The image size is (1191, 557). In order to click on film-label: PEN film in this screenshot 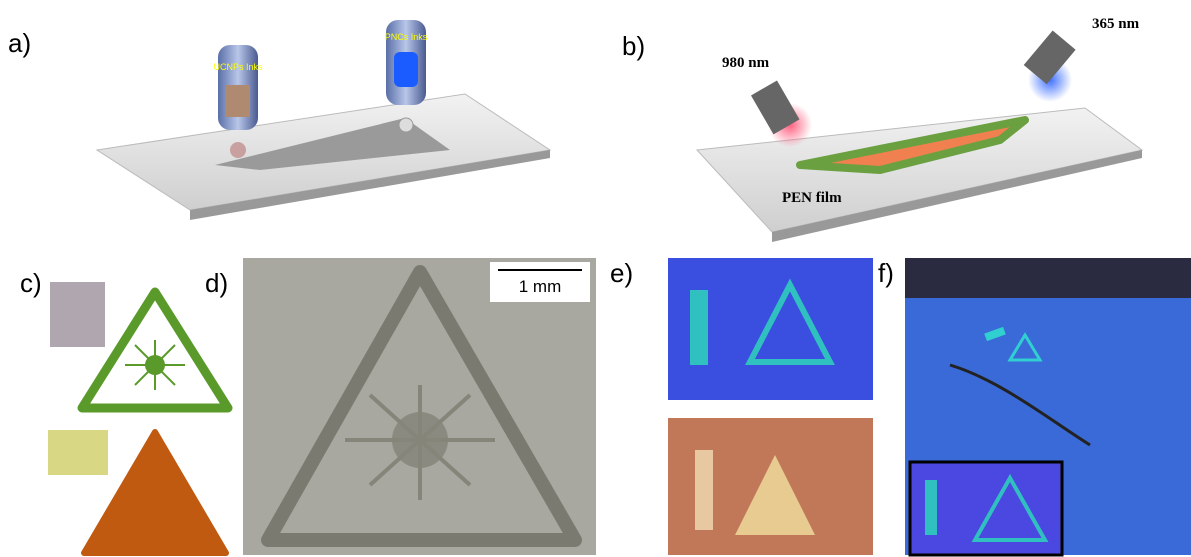, I will do `click(812, 198)`.